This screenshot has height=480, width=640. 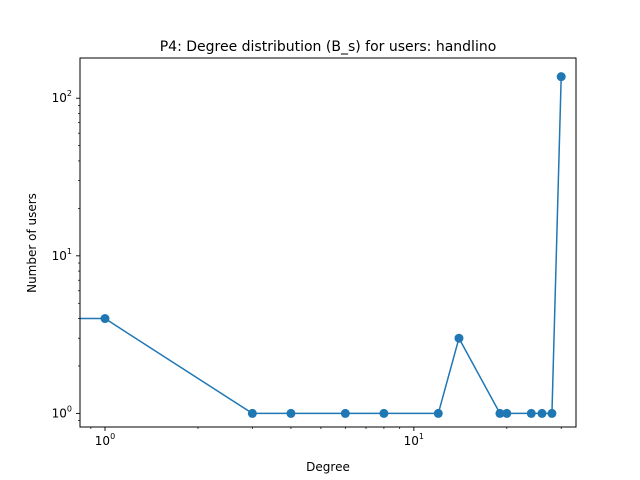 What do you see at coordinates (69, 251) in the screenshot?
I see `y-tick-label-exp: 1` at bounding box center [69, 251].